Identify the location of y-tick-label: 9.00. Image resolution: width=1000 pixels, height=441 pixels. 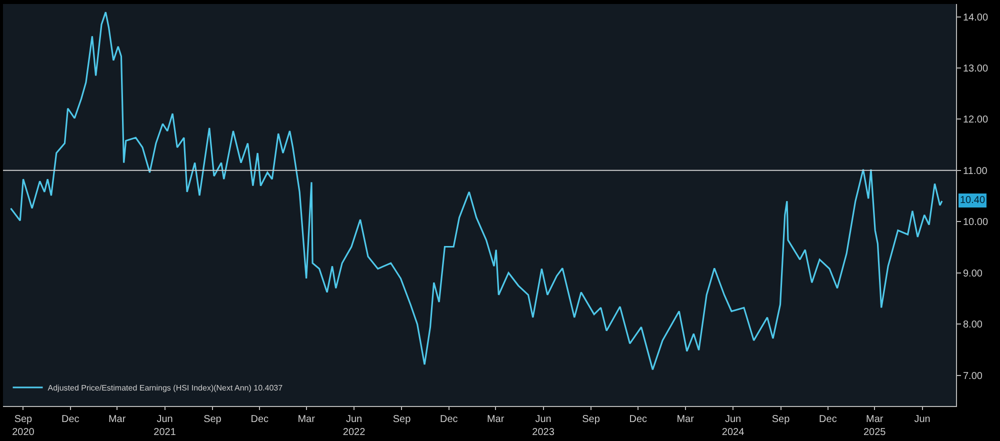
(973, 274).